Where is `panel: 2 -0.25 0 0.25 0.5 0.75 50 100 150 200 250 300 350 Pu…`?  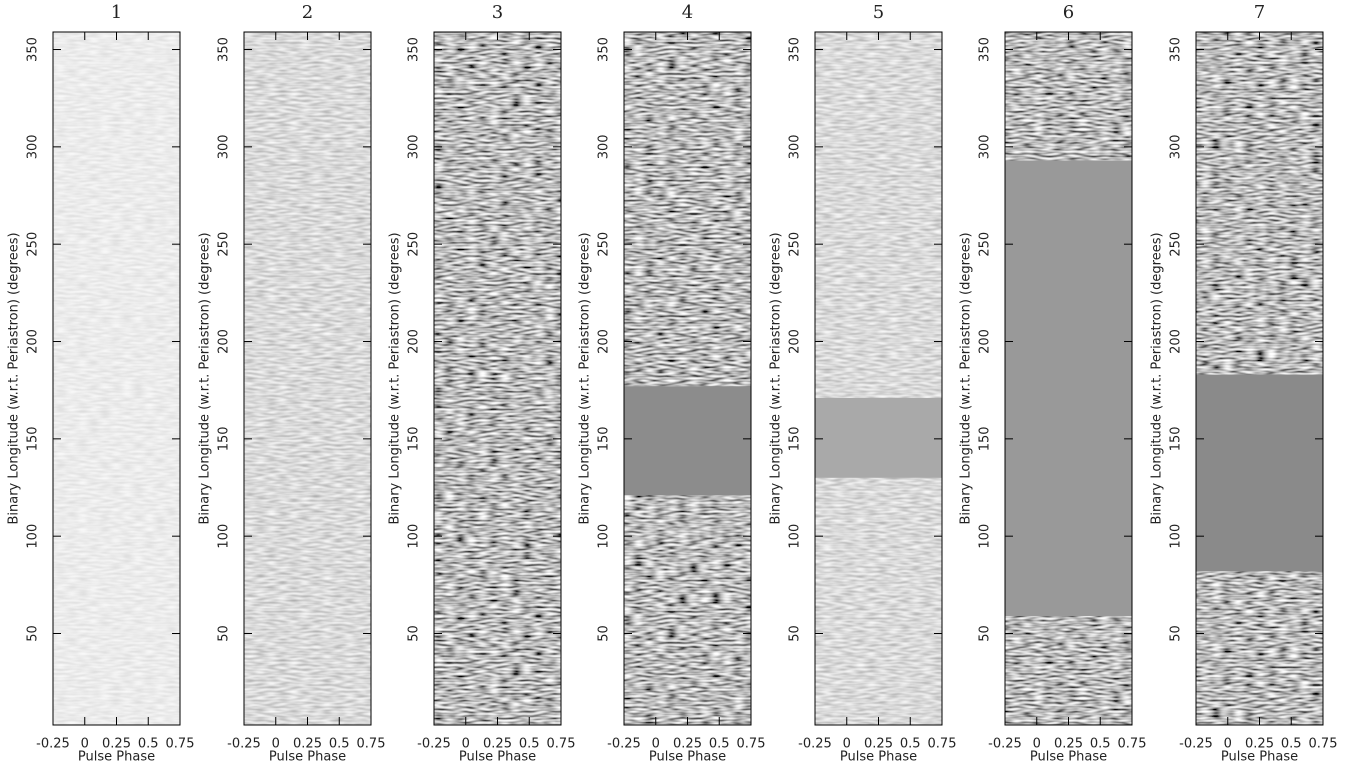
panel: 2 -0.25 0 0.25 0.5 0.75 50 100 150 200 250 300 350 Pu… is located at coordinates (292, 383).